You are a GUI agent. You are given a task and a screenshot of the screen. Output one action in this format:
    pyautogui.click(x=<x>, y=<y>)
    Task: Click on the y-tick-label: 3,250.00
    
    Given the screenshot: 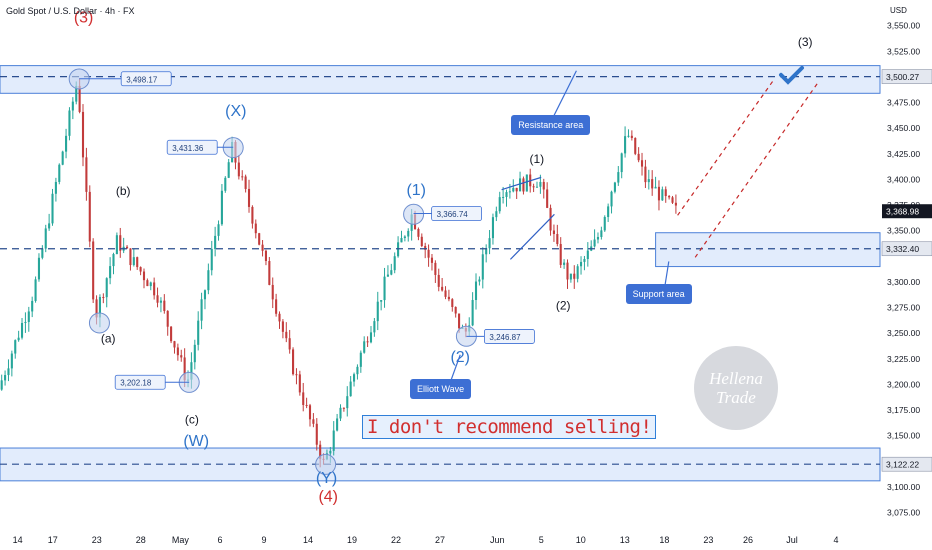 What is the action you would take?
    pyautogui.click(x=903, y=333)
    